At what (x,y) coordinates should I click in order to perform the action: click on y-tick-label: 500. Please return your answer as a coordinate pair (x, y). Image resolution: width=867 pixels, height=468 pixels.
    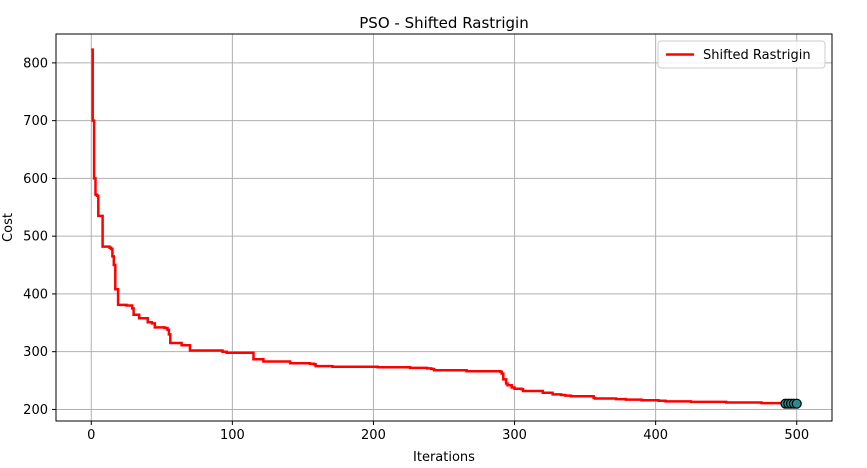
    Looking at the image, I should click on (35, 237).